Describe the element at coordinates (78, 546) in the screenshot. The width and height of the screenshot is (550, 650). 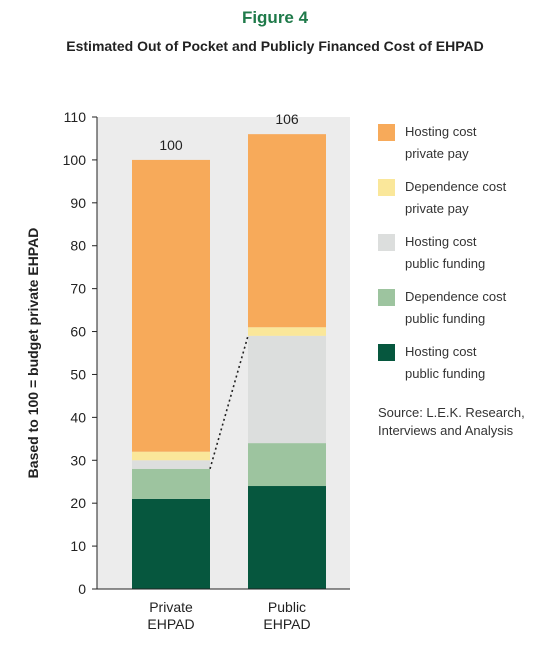
I see `y-tick-label: 10` at that location.